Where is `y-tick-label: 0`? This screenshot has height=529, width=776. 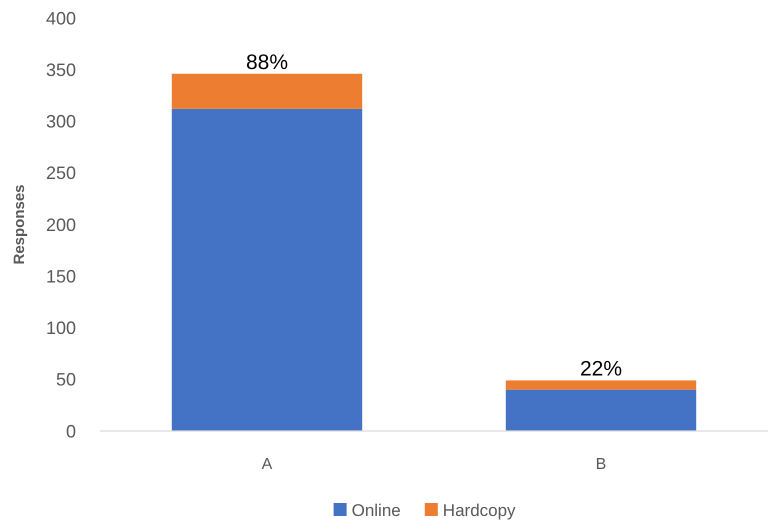
y-tick-label: 0 is located at coordinates (71, 431).